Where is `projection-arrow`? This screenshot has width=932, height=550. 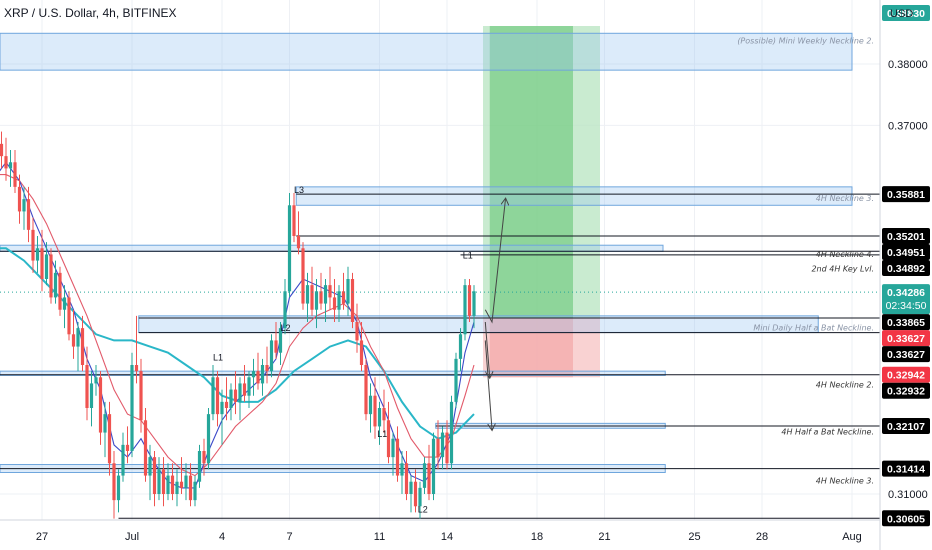 projection-arrow is located at coordinates (488, 384).